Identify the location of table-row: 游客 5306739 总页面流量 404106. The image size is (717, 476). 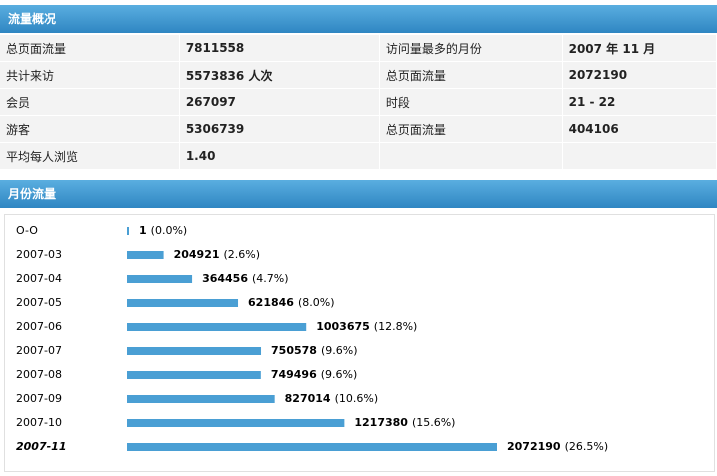
(358, 129).